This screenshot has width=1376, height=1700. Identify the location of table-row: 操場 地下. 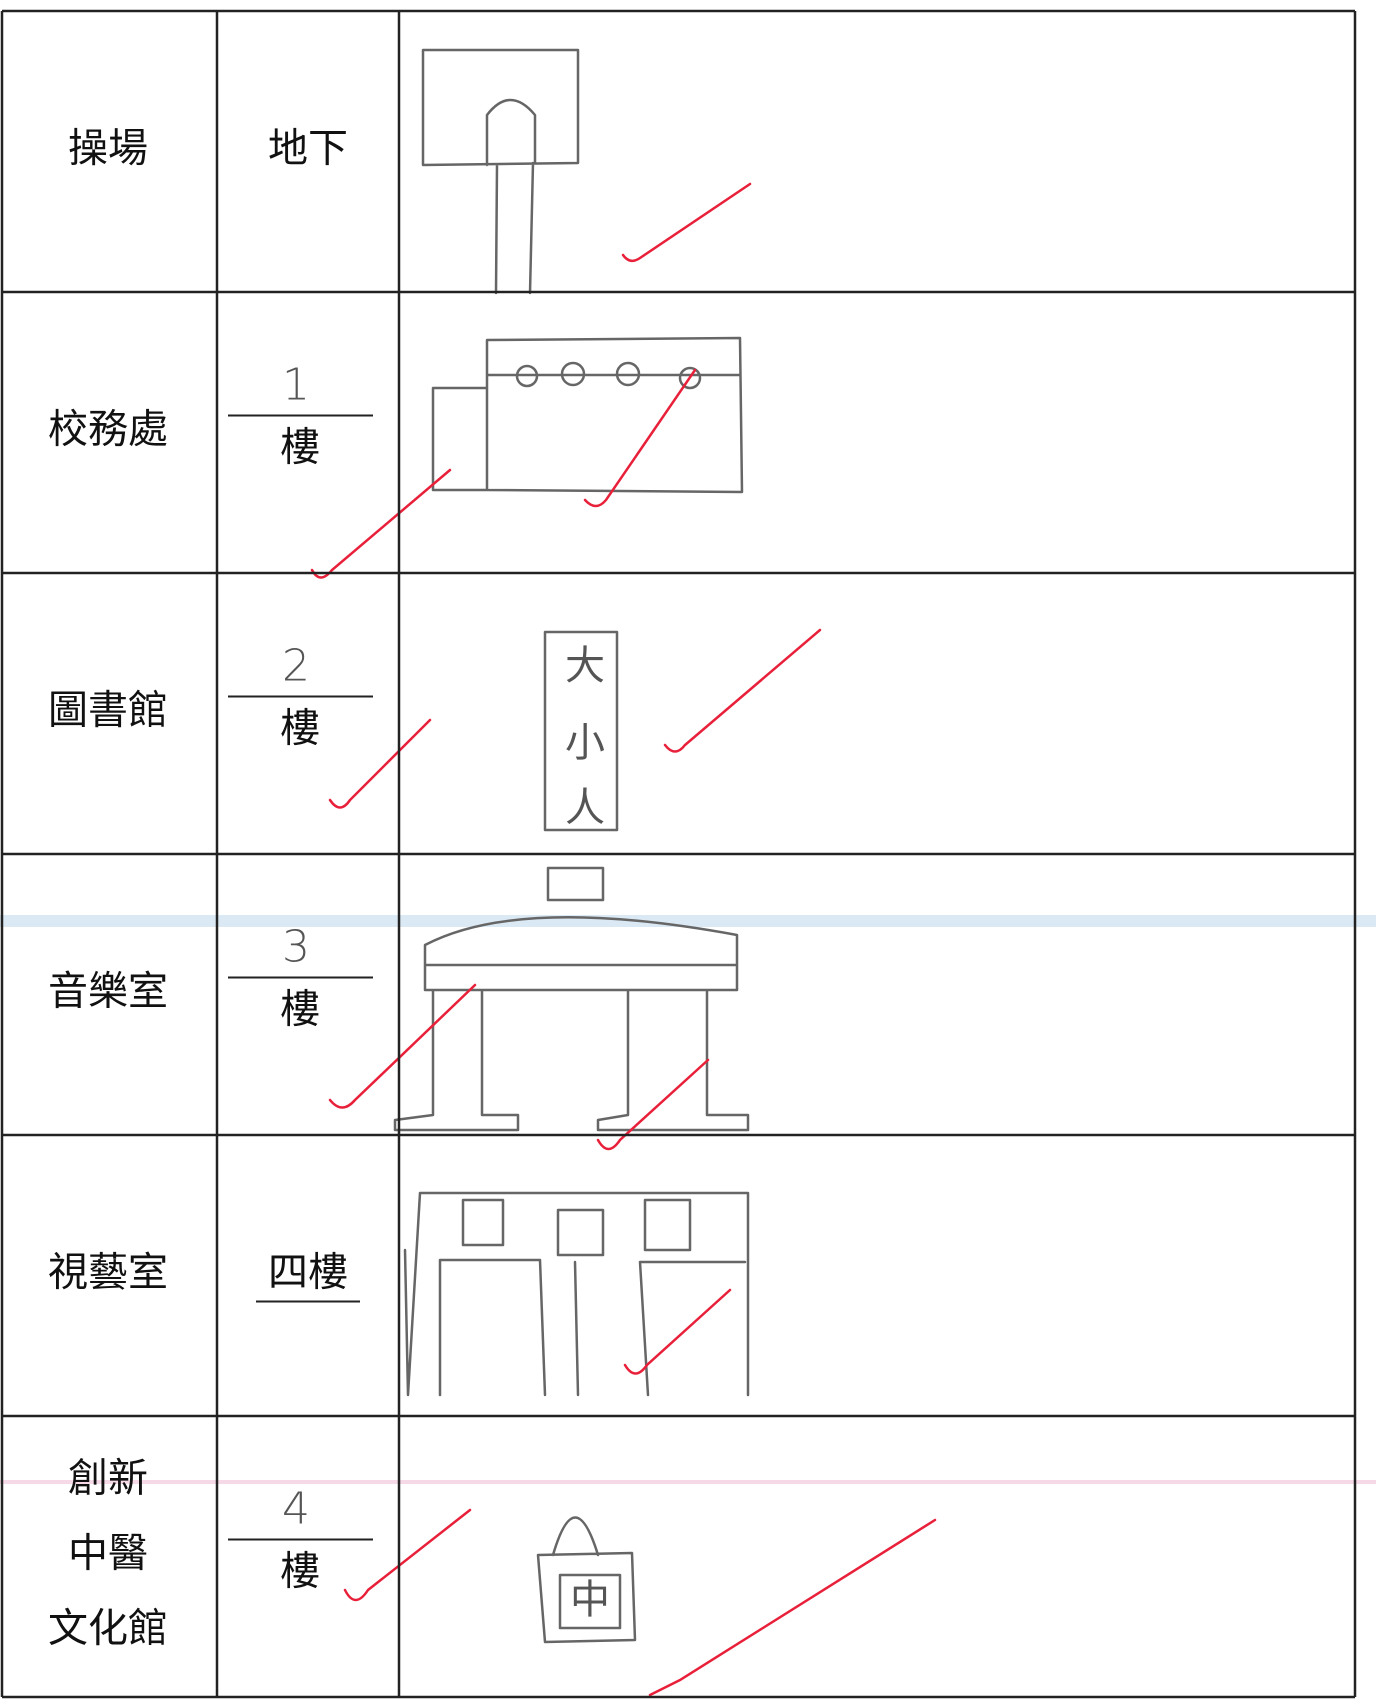
(208, 149).